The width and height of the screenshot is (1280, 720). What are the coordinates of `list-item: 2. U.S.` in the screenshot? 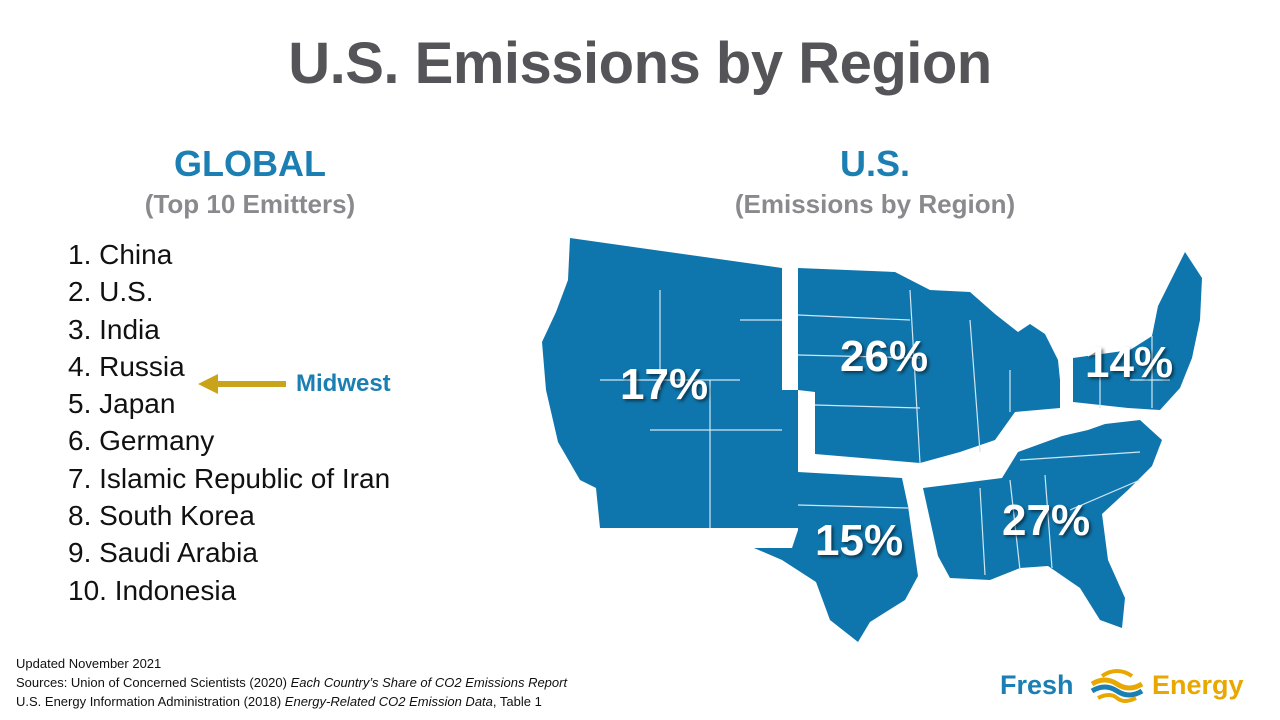 It's located at (111, 292).